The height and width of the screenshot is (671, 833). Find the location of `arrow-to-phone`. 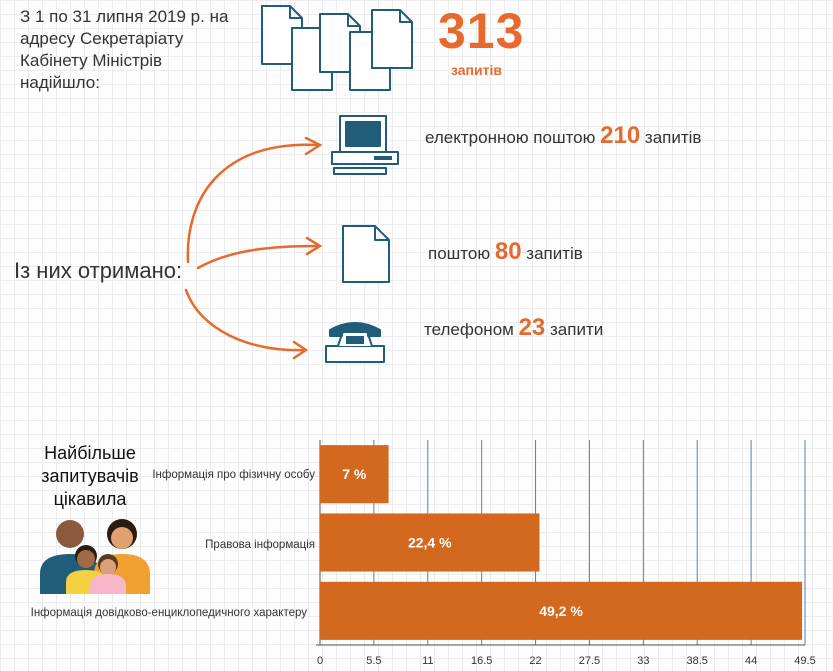

arrow-to-phone is located at coordinates (245, 320).